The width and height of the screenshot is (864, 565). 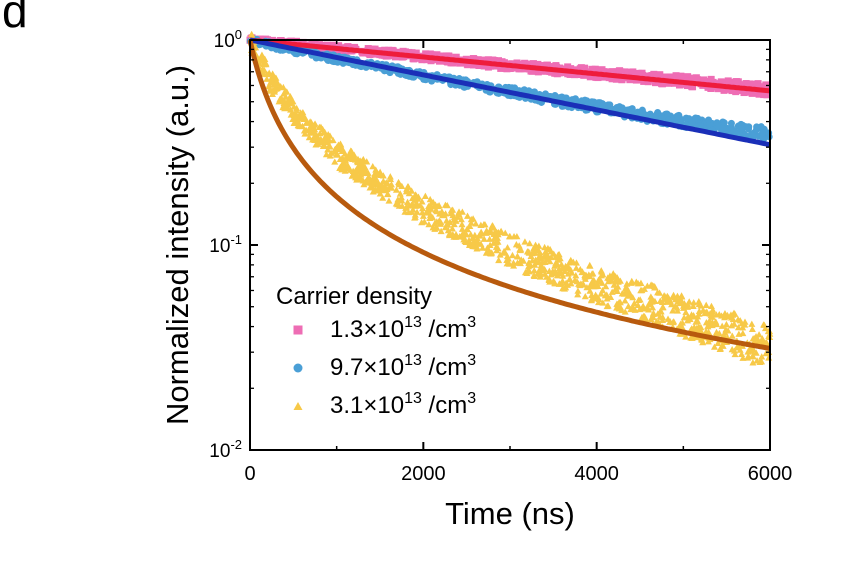 I want to click on x-tick-label: 4000, so click(x=596, y=474).